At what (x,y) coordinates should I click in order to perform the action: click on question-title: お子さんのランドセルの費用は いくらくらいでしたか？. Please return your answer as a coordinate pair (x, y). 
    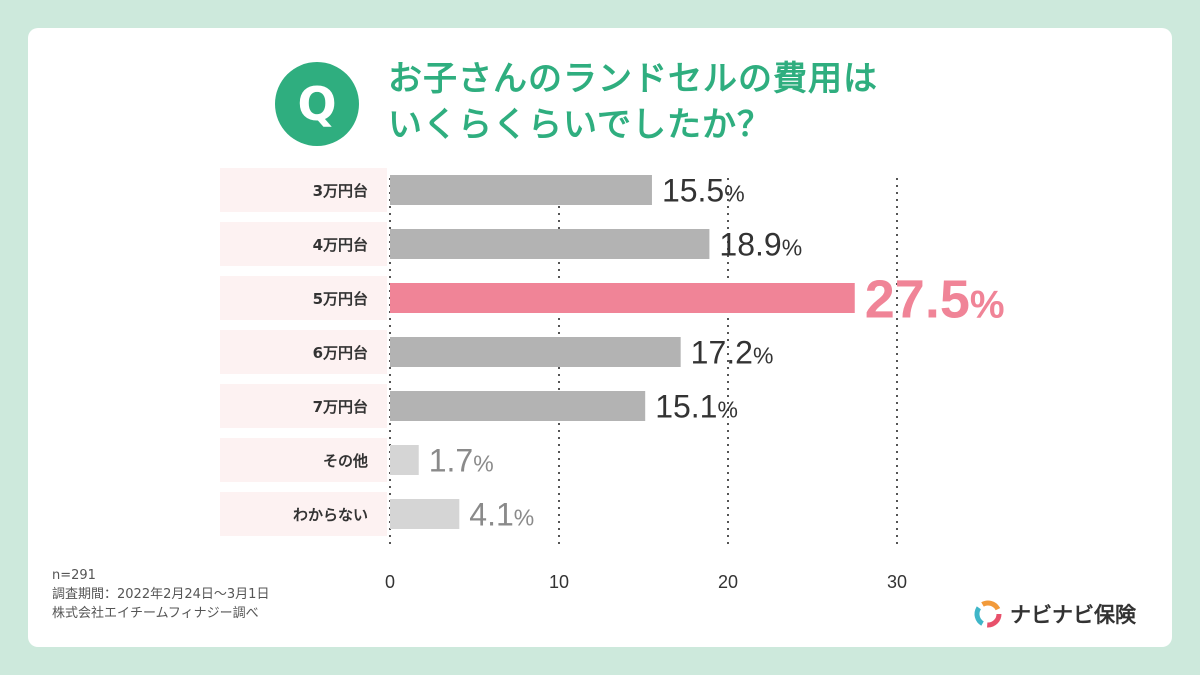
    Looking at the image, I should click on (633, 102).